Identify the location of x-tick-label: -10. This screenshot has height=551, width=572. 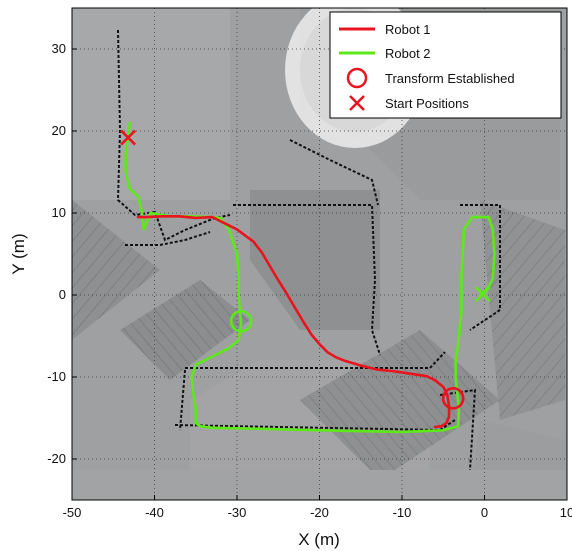
(402, 512).